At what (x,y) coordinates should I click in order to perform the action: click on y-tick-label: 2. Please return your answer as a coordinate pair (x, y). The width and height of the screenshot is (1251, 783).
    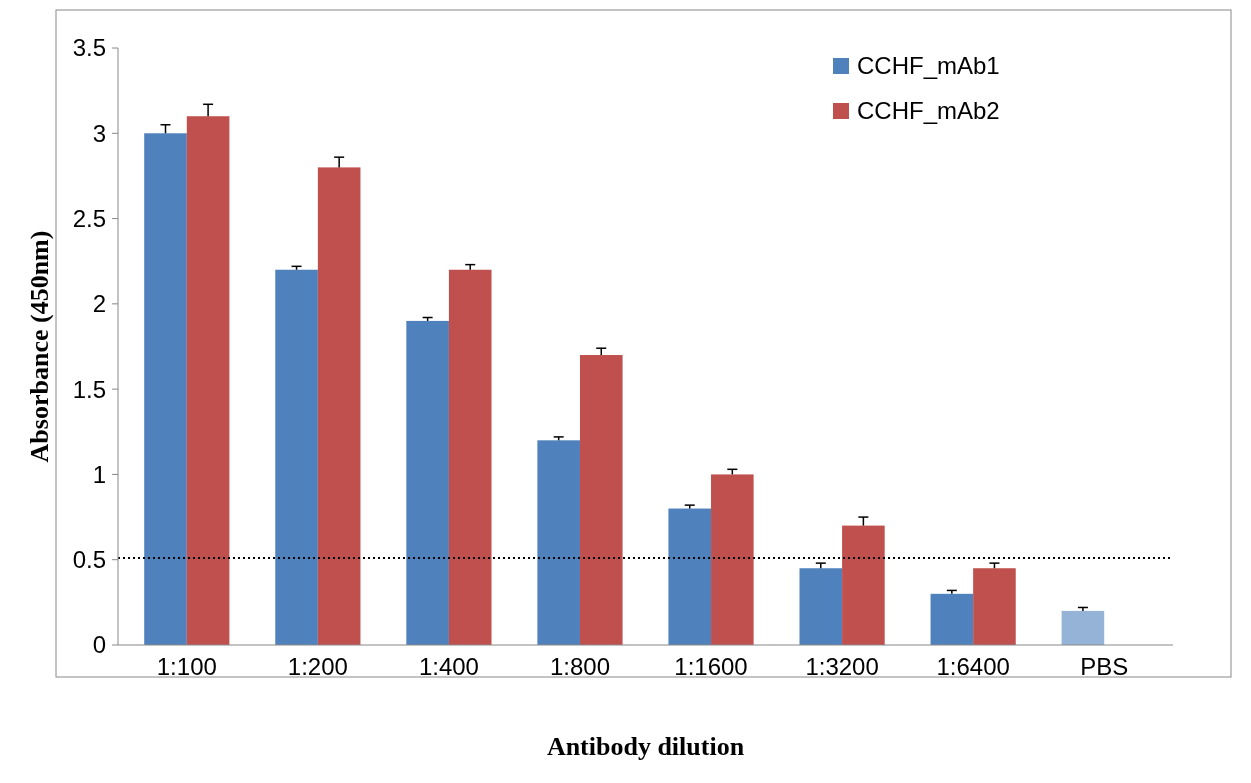
    Looking at the image, I should click on (99, 304).